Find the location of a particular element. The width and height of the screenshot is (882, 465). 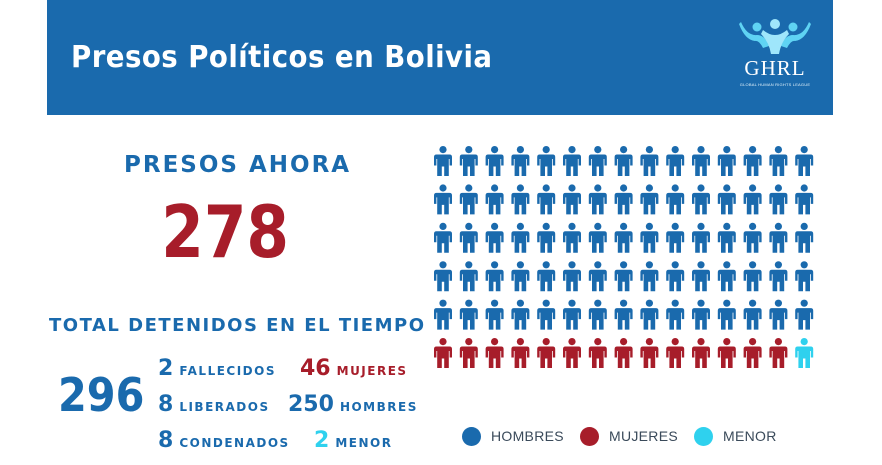

people-logo-icon is located at coordinates (775, 36).